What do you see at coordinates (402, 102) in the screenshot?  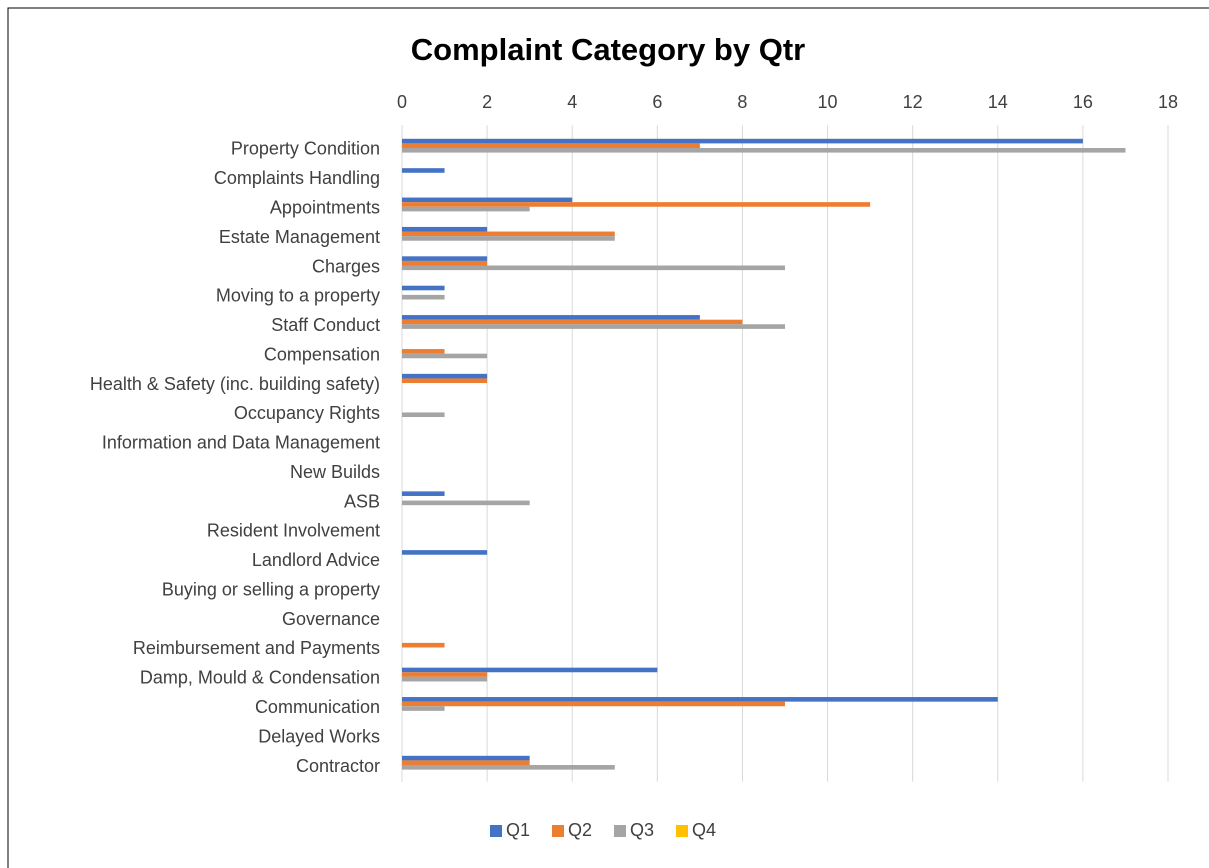 I see `x-tick-label: 0` at bounding box center [402, 102].